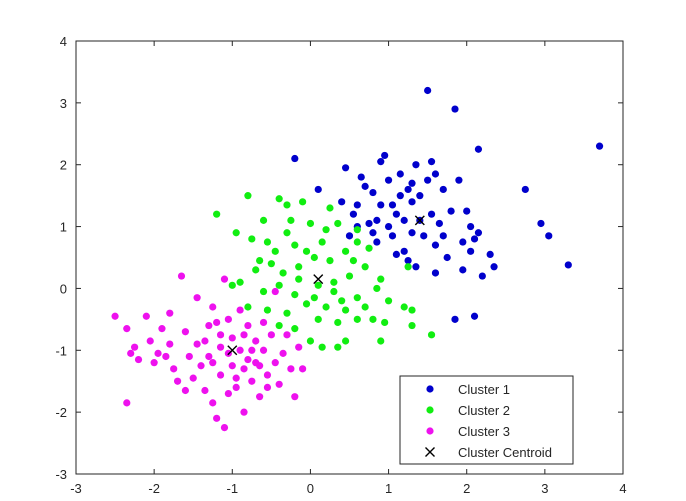  What do you see at coordinates (63, 41) in the screenshot?
I see `y-tick-label: 4` at bounding box center [63, 41].